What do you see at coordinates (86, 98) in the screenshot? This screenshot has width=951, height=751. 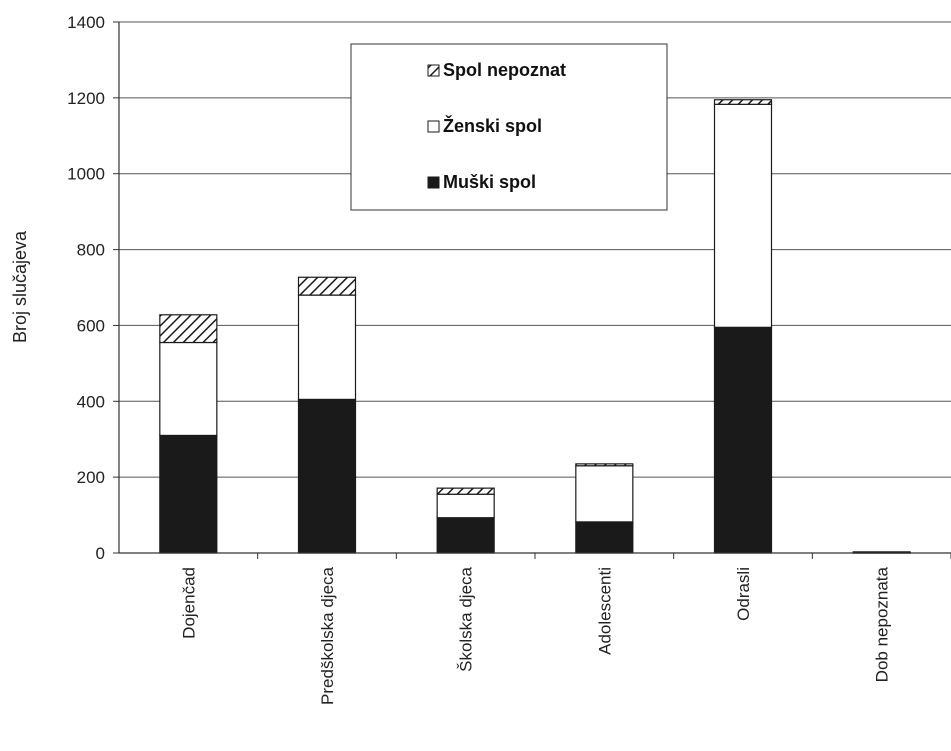 I see `y-tick-label: 1200` at bounding box center [86, 98].